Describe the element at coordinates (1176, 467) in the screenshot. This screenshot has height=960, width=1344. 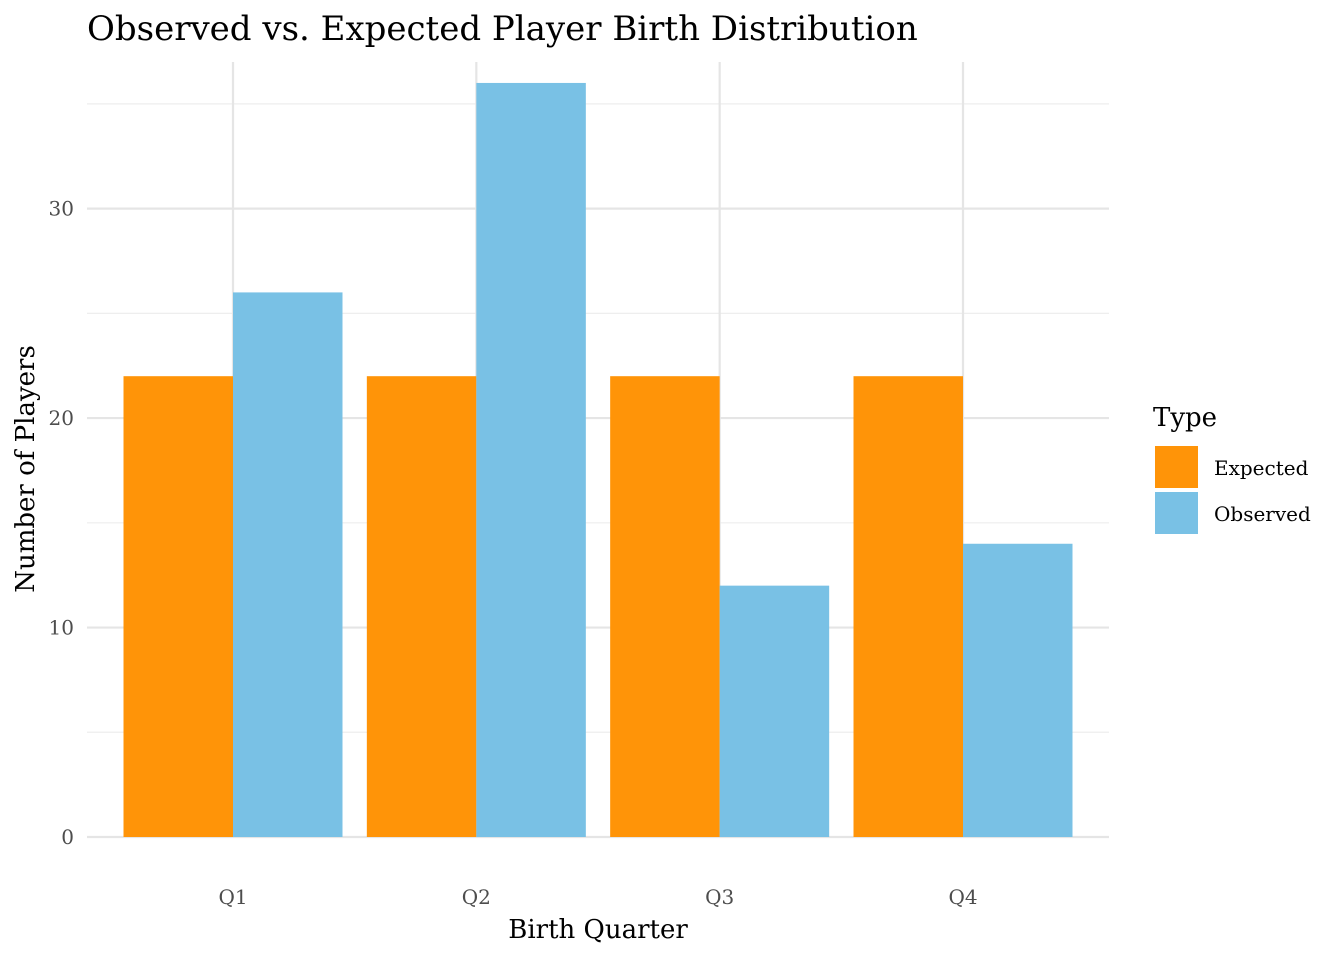
I see `legend-swatch-expected` at that location.